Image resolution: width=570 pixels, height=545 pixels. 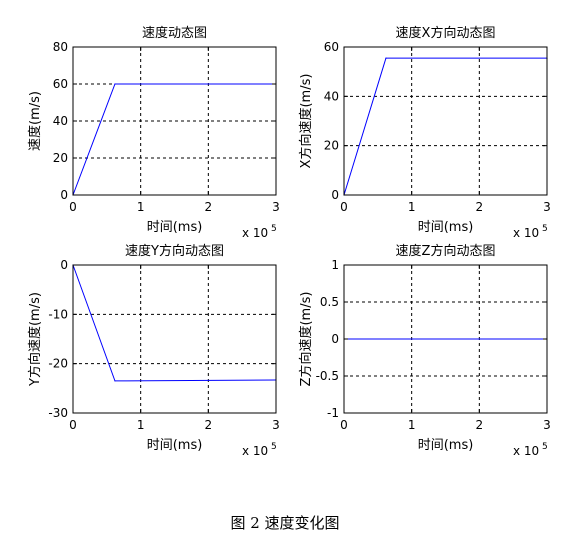 What do you see at coordinates (64, 265) in the screenshot?
I see `chart-3-y-tick-label: 0` at bounding box center [64, 265].